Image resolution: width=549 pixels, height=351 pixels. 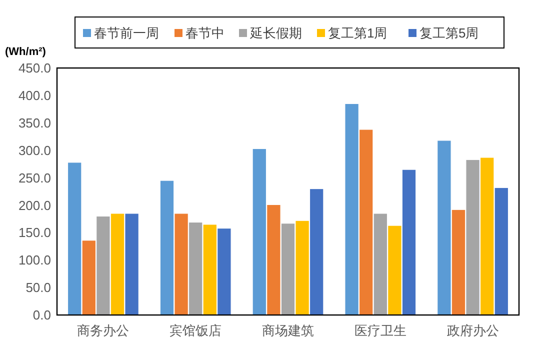 What do you see at coordinates (205, 33) in the screenshot?
I see `legend-label: 春节中` at bounding box center [205, 33].